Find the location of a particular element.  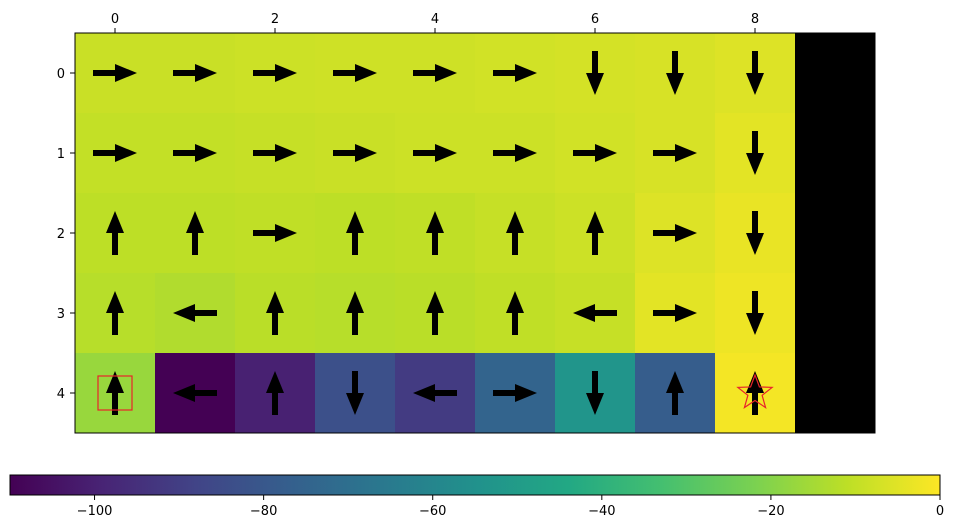

heatmap-cell-r0-c9 is located at coordinates (835, 73).